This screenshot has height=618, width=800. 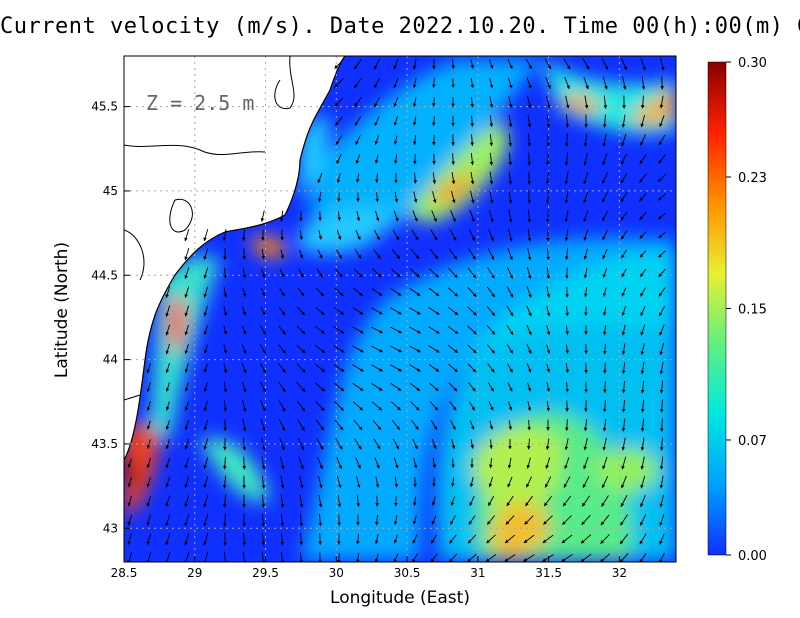 What do you see at coordinates (407, 573) in the screenshot?
I see `x-tick-label: 30.5` at bounding box center [407, 573].